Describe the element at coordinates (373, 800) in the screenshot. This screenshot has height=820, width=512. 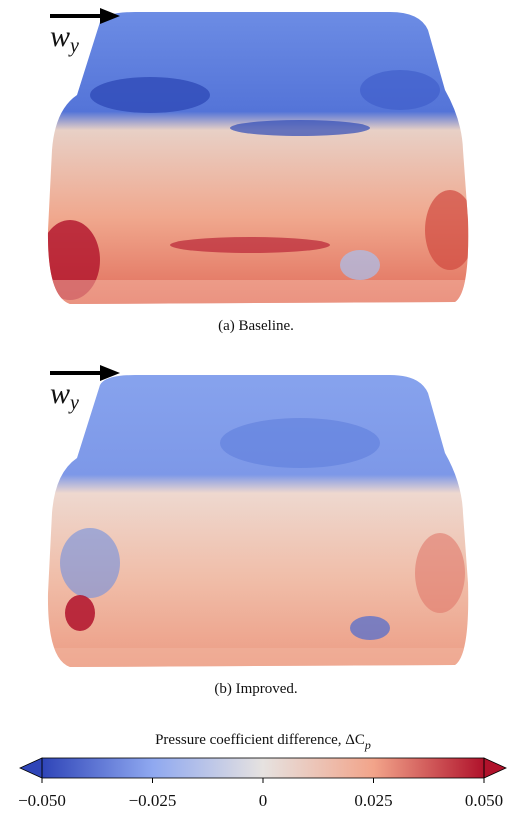
I see `tick-label: 0.025` at that location.